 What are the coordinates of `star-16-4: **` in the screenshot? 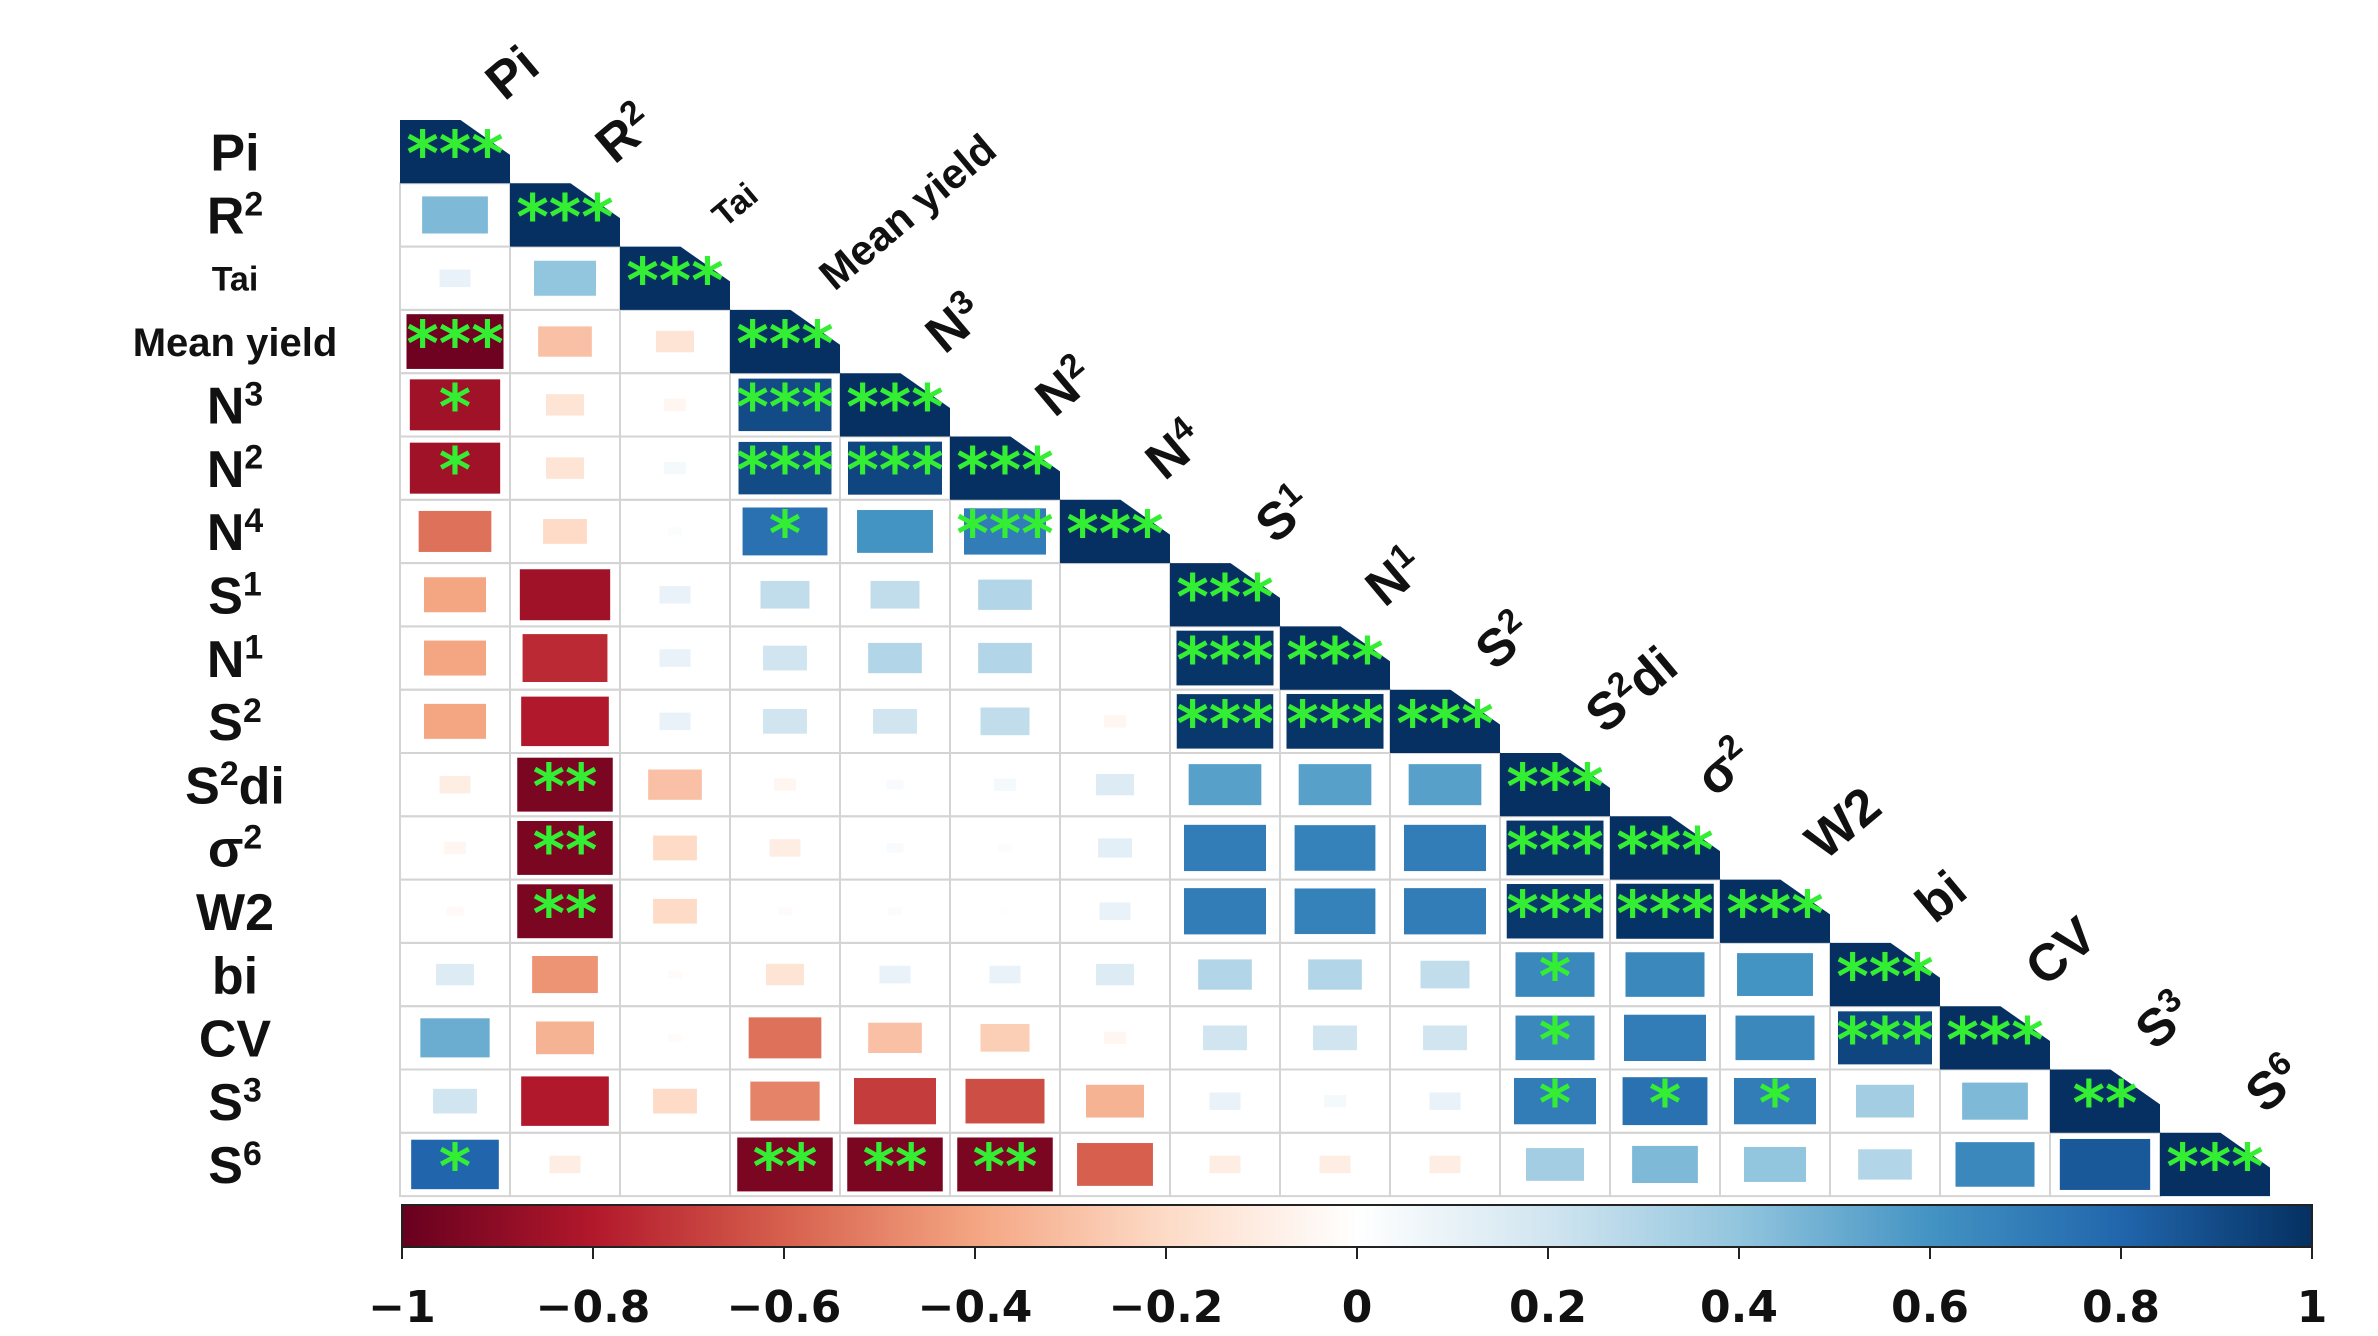 It's located at (895, 1166).